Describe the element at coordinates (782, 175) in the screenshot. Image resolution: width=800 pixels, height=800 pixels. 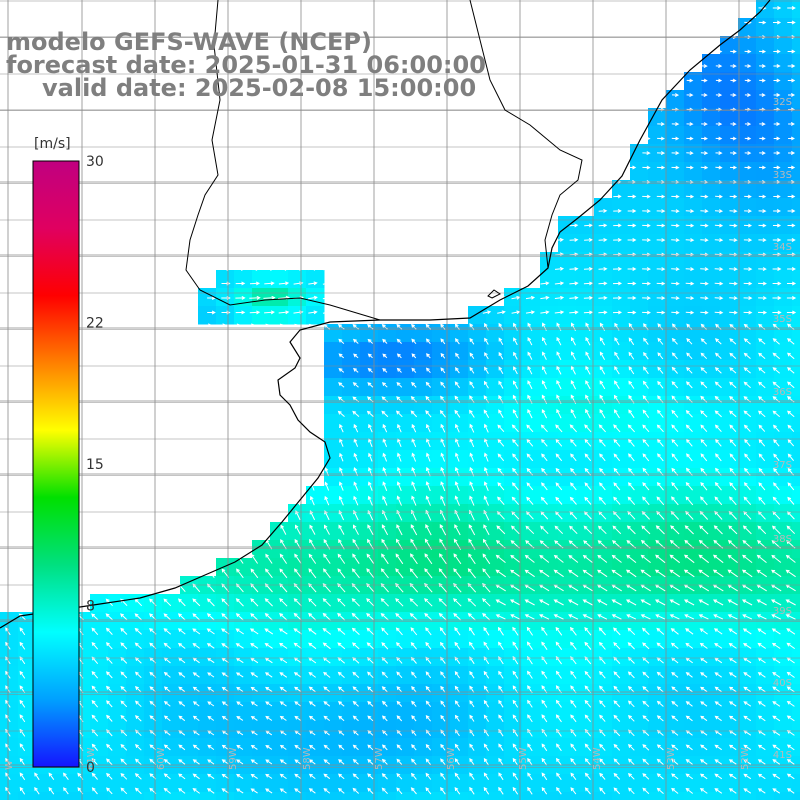
I see `latitude-label: 33S` at that location.